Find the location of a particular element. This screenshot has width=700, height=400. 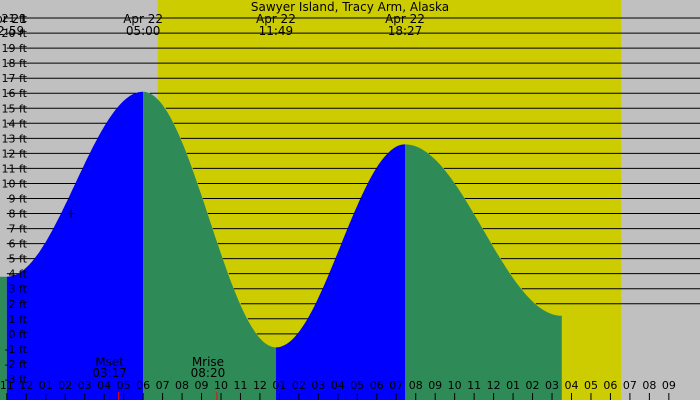

y-tick-label: 4 ft is located at coordinates (18, 274).